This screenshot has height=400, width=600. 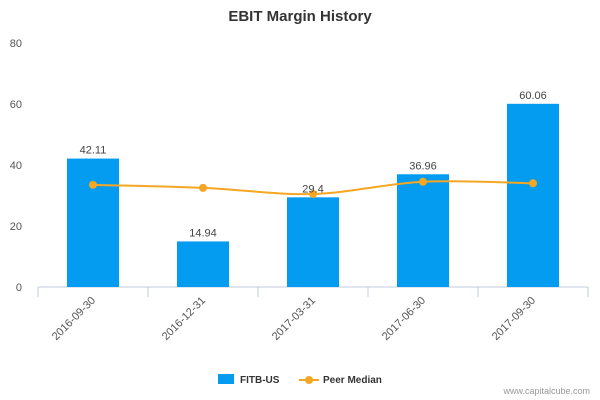 What do you see at coordinates (404, 319) in the screenshot?
I see `x-tick-label: 2017-06-30` at bounding box center [404, 319].